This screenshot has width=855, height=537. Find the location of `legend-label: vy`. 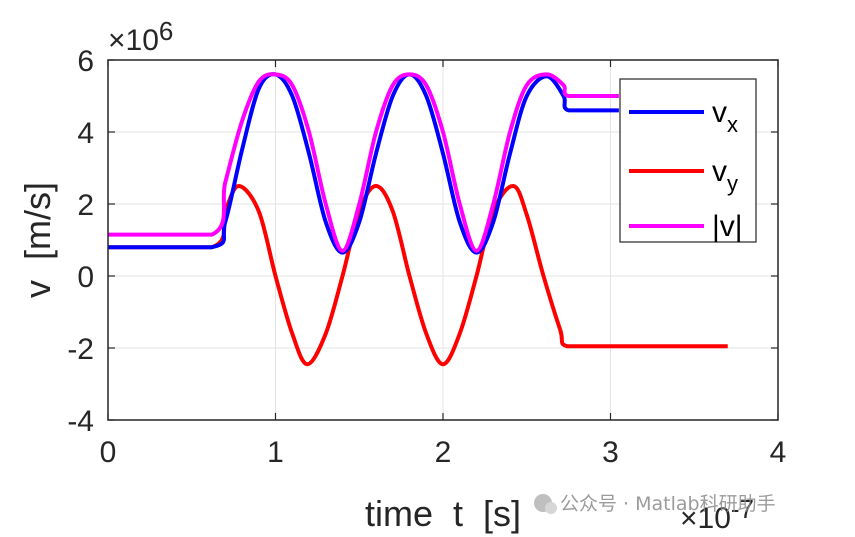

legend-label: vy is located at coordinates (725, 175).